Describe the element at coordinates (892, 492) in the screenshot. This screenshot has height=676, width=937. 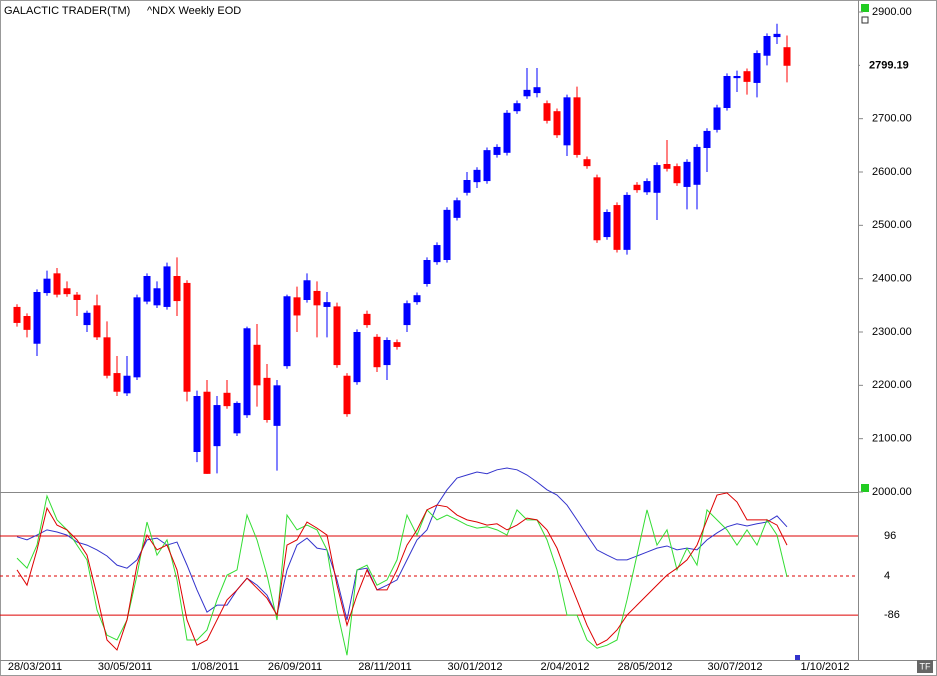
I see `y-tick-label: 2000.00` at that location.